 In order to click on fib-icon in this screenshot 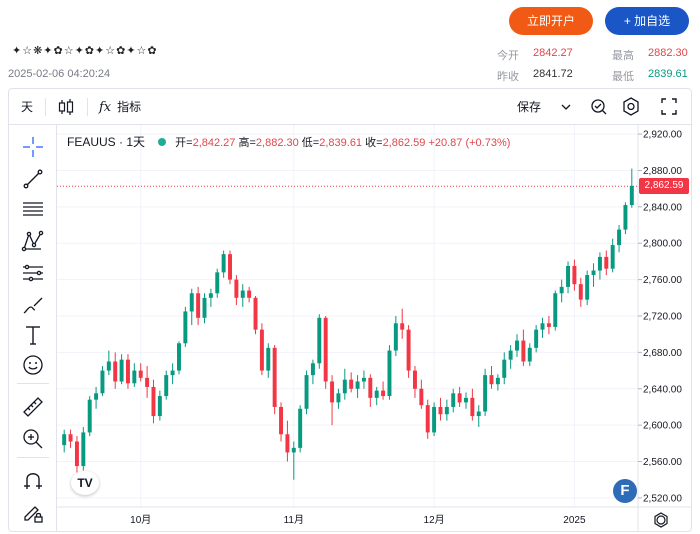, I will do `click(33, 209)`.